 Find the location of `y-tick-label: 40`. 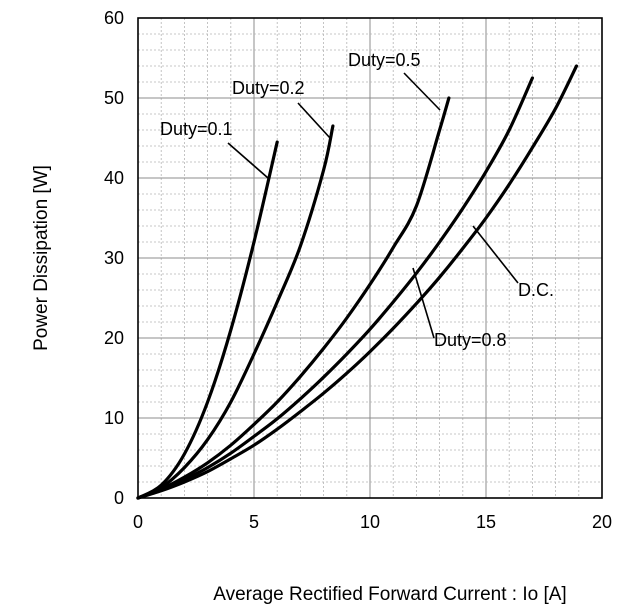

y-tick-label: 40 is located at coordinates (114, 178).